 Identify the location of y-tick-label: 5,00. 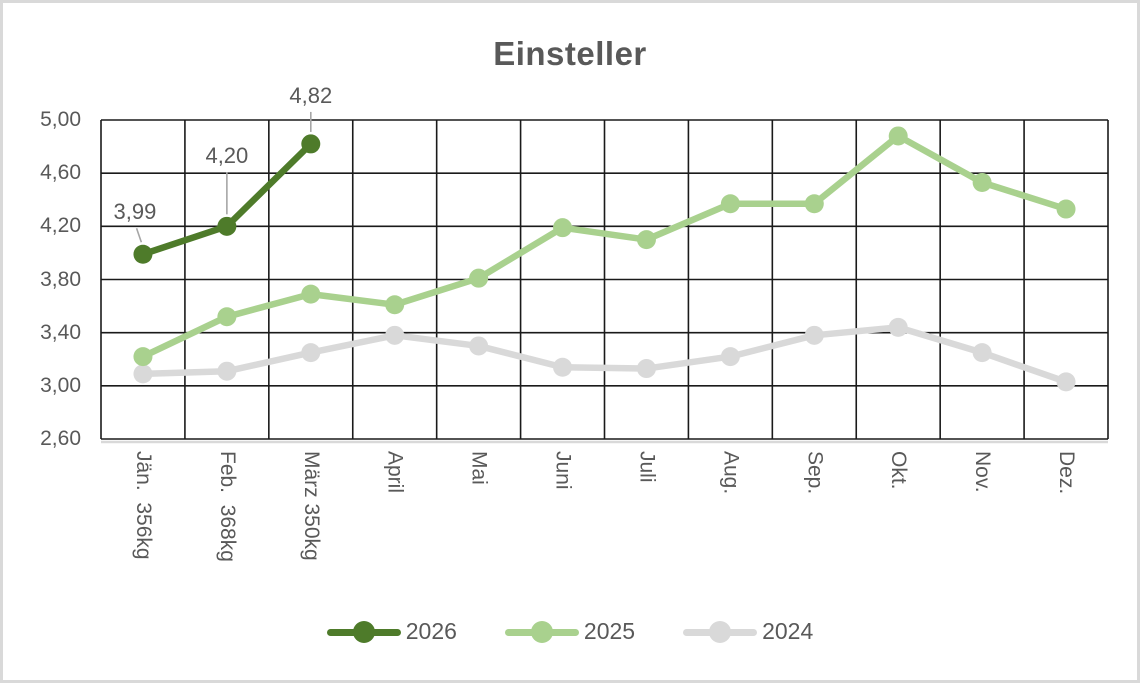
(60, 119).